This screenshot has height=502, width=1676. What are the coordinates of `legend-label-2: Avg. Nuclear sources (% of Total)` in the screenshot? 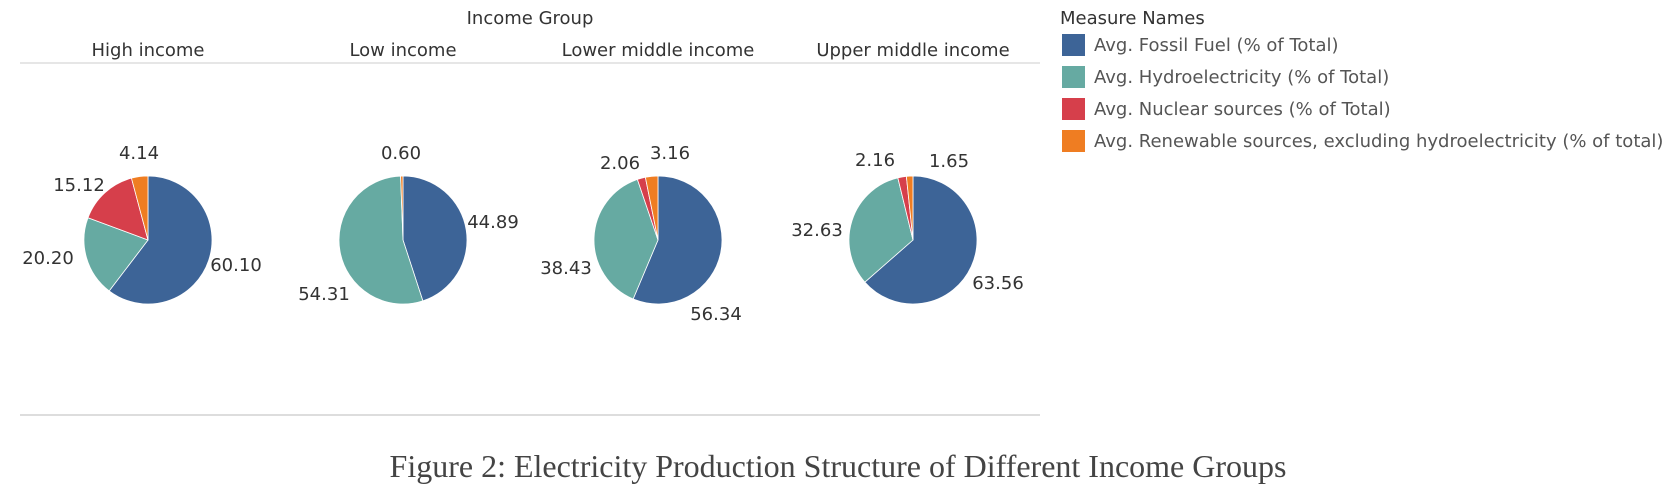 It's located at (1242, 109).